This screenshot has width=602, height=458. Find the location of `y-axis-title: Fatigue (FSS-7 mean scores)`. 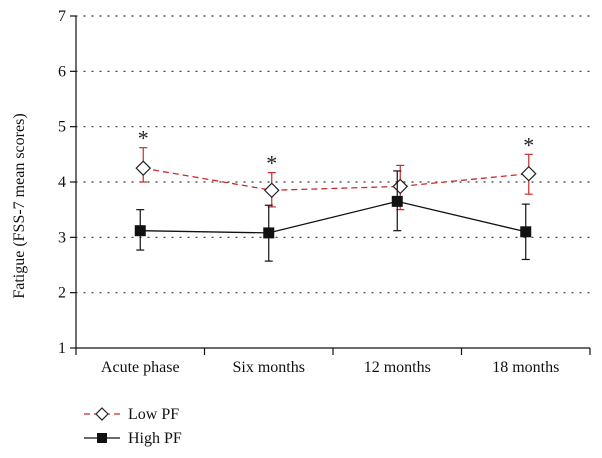

y-axis-title: Fatigue (FSS-7 mean scores) is located at coordinates (19, 205).